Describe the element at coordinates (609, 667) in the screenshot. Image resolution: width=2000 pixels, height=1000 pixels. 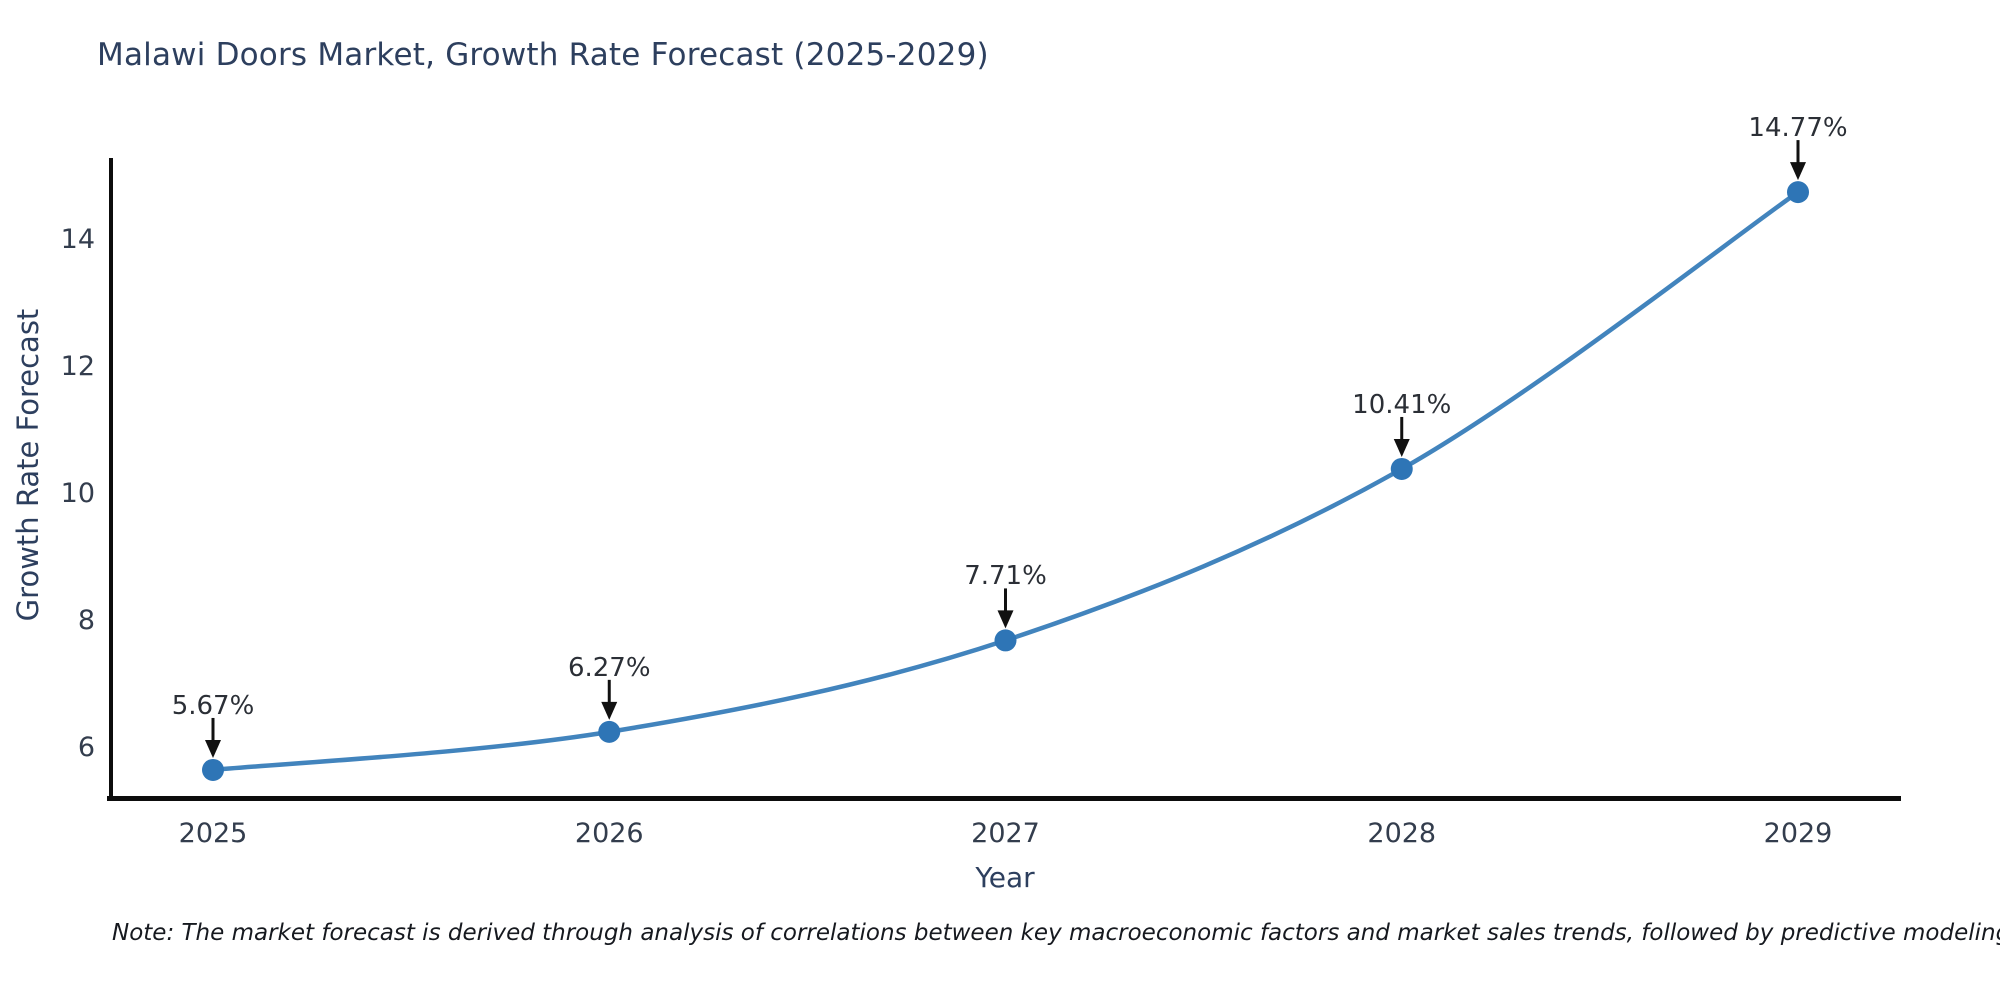
I see `point-label-2026: 6.27%` at that location.